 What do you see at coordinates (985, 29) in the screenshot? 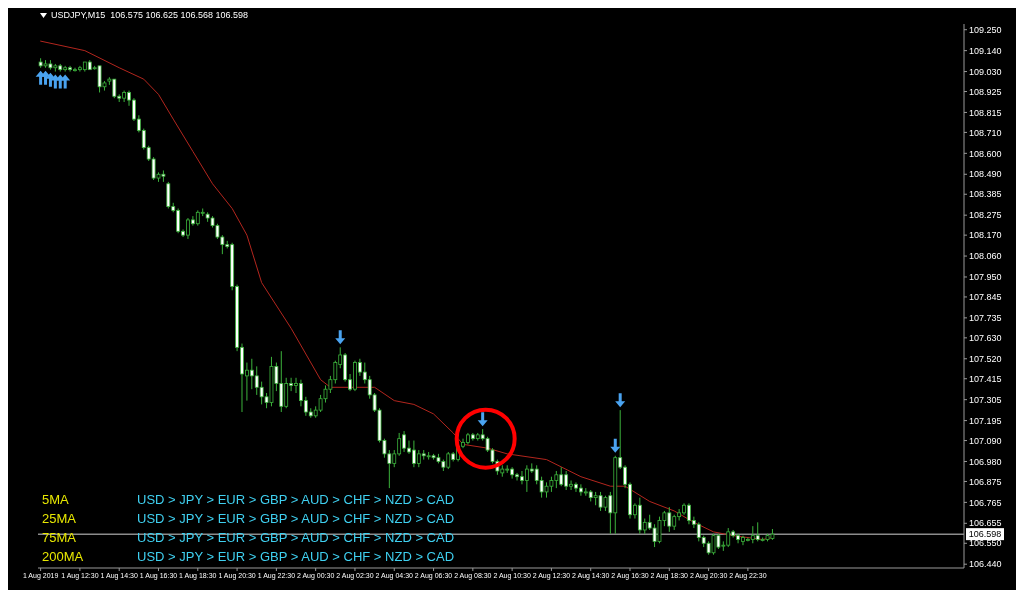
I see `y-tick-label: 109.250` at bounding box center [985, 29].